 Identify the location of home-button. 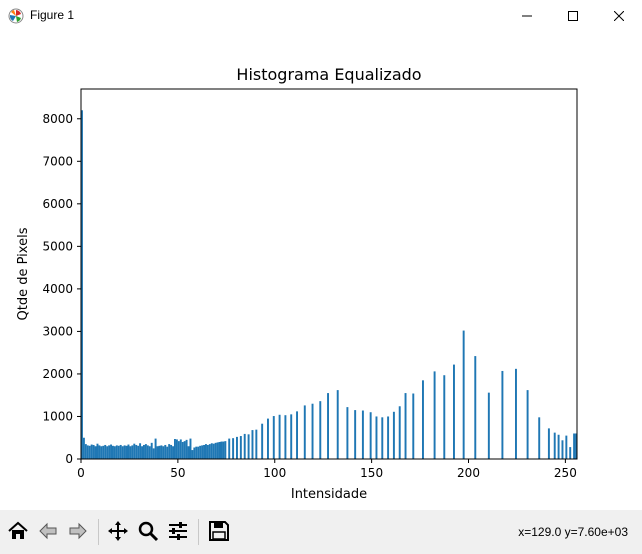
(18, 531).